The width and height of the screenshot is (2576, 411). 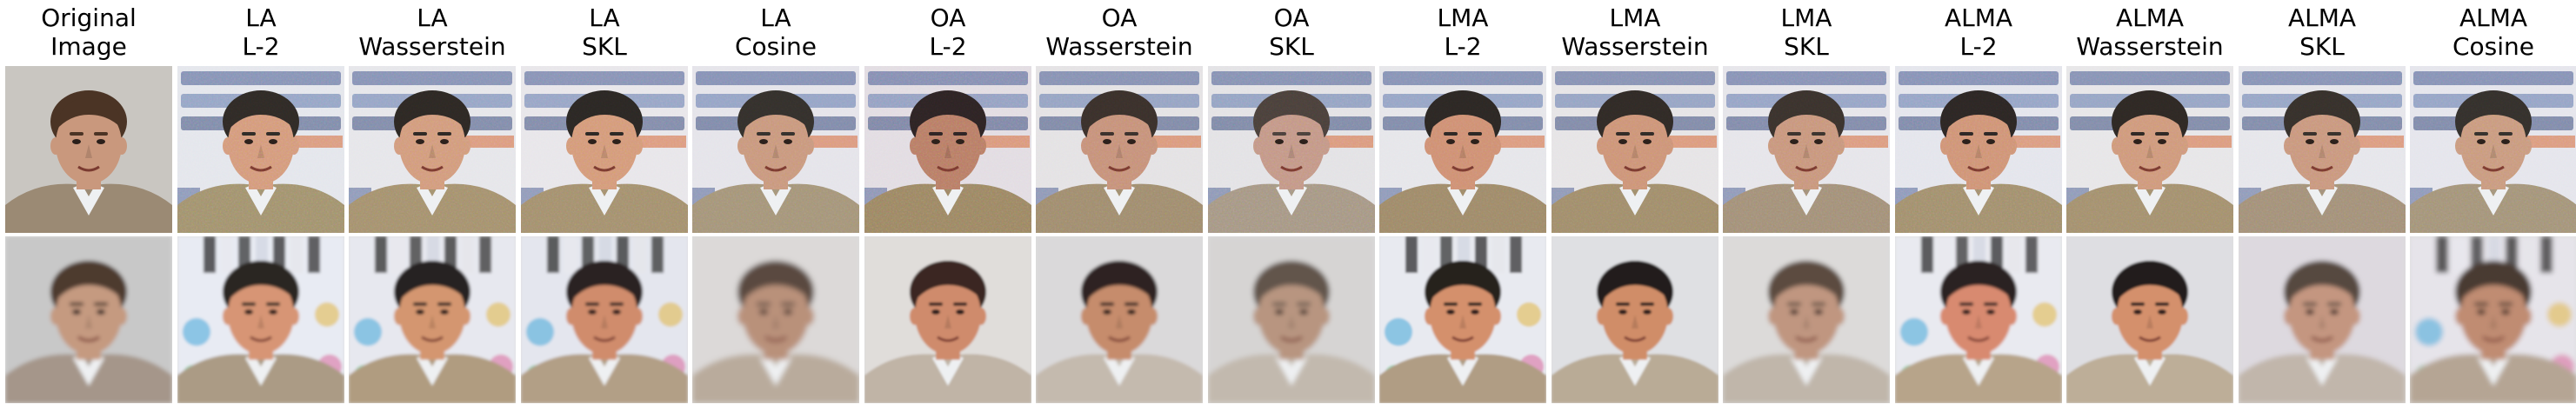 I want to click on column-header: OA L-2, so click(x=948, y=32).